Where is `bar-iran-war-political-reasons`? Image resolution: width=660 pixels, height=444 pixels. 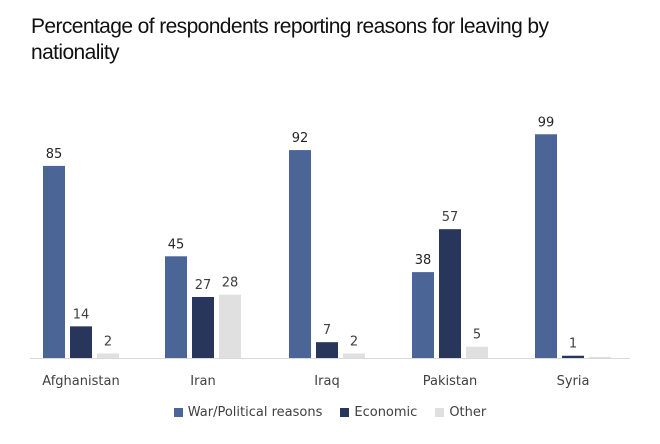
bar-iran-war-political-reasons is located at coordinates (176, 307).